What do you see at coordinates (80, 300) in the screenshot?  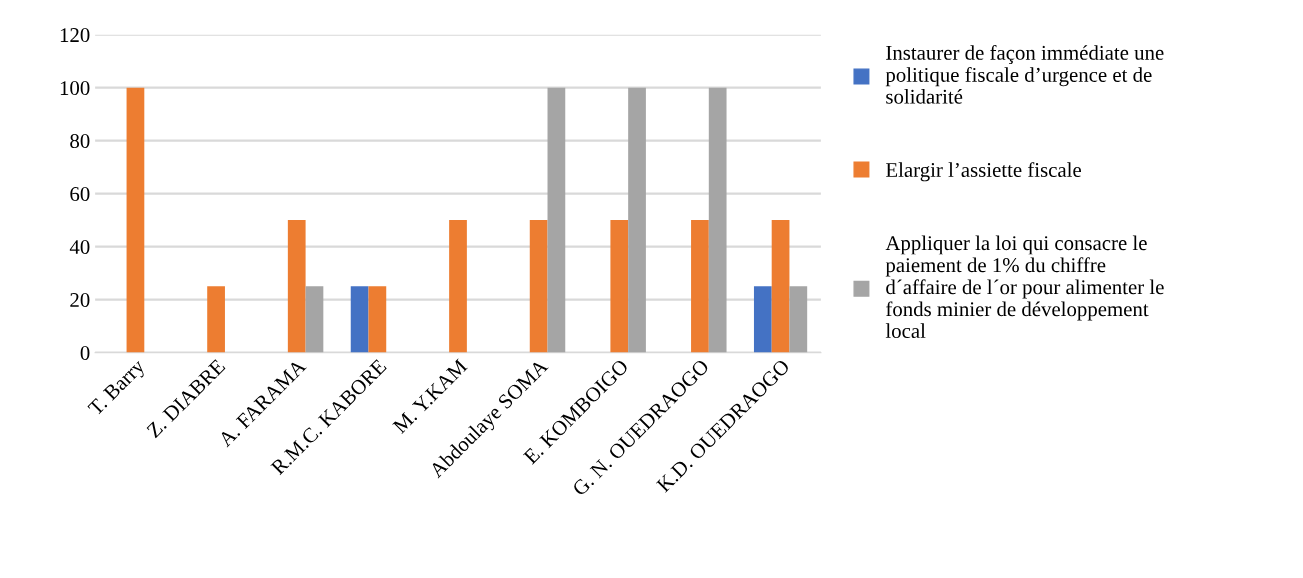 I see `y-tick-label: 20` at bounding box center [80, 300].